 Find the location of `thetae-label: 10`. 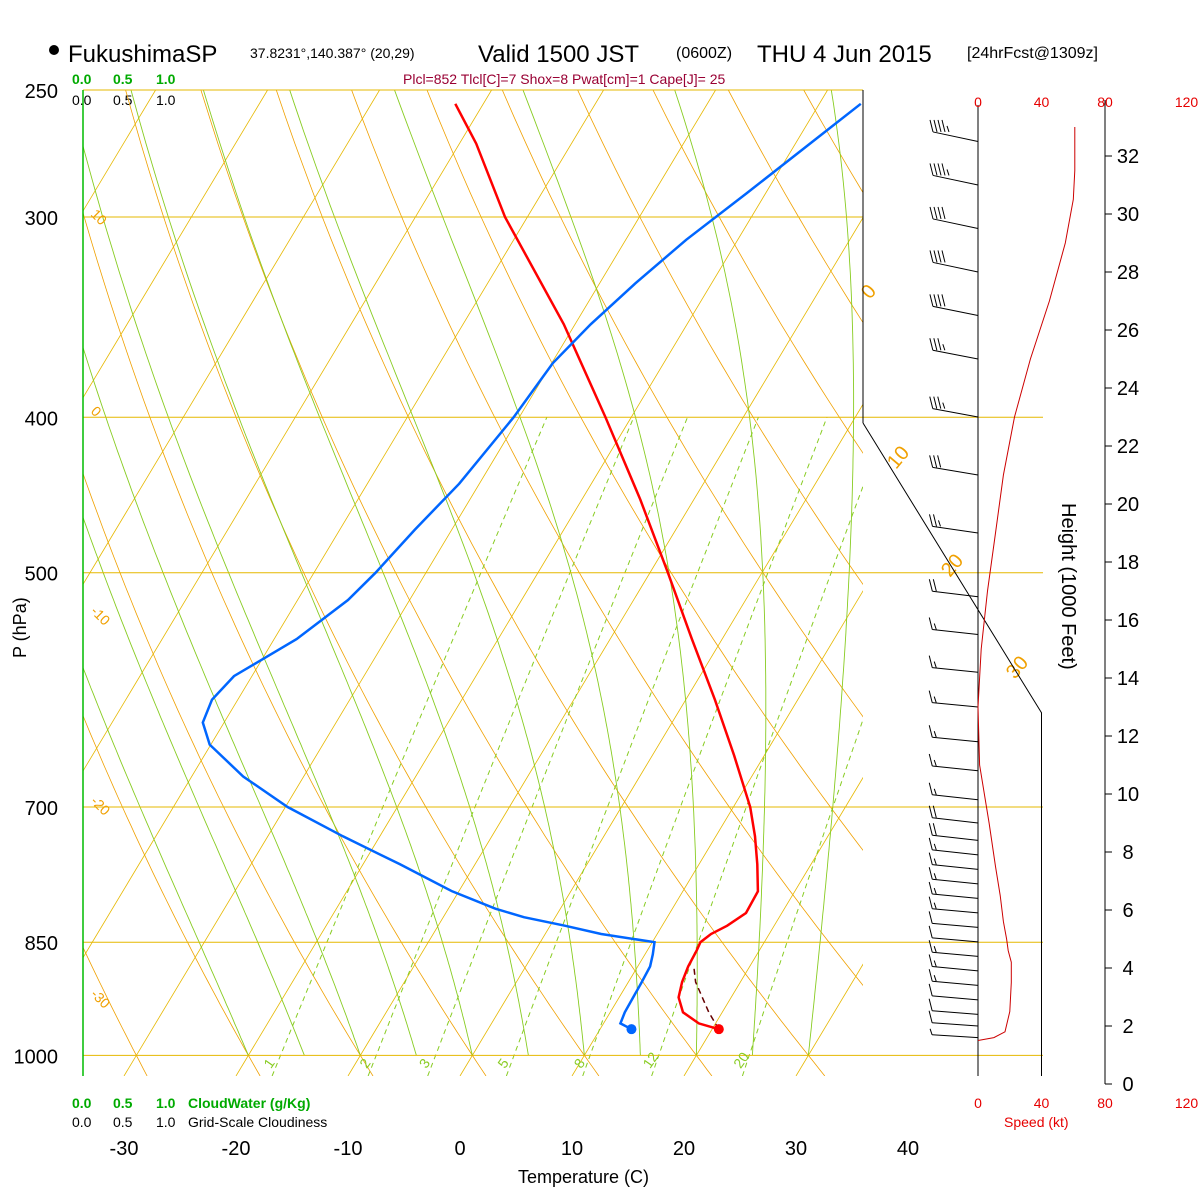

thetae-label: 10 is located at coordinates (898, 457).